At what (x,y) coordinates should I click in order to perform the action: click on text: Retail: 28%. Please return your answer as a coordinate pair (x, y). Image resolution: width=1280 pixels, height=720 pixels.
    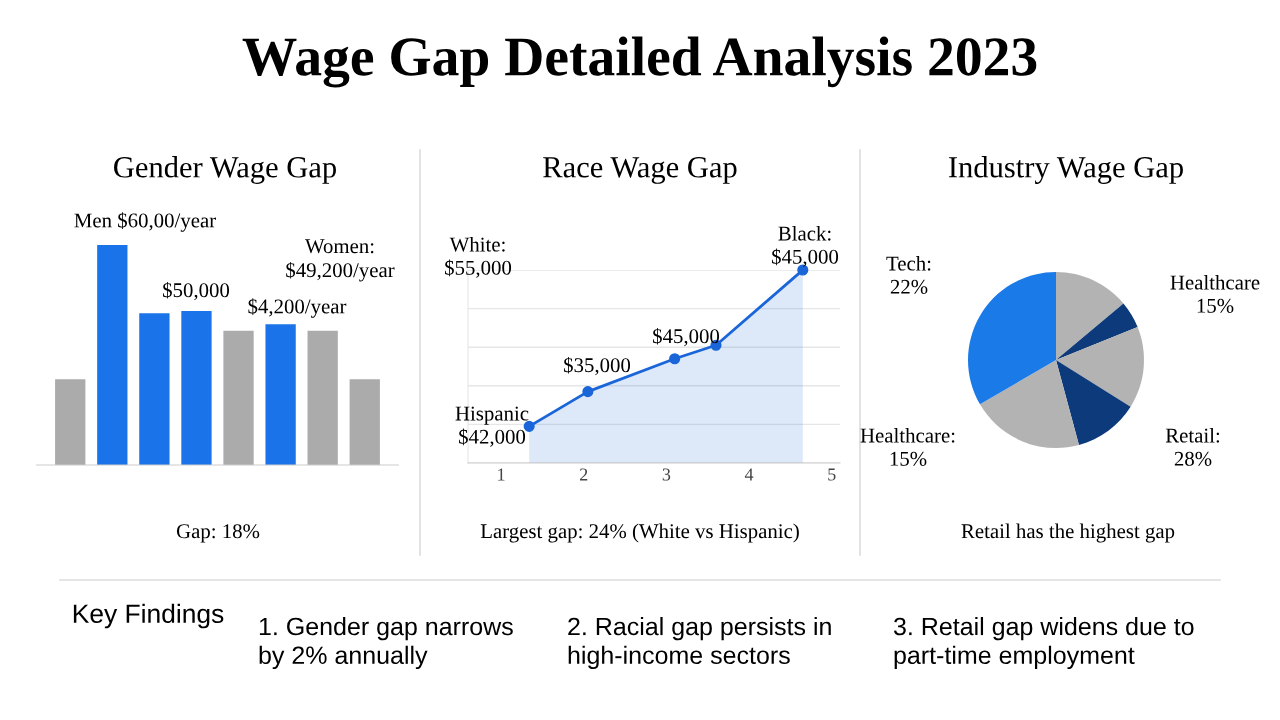
    Looking at the image, I should click on (1192, 446).